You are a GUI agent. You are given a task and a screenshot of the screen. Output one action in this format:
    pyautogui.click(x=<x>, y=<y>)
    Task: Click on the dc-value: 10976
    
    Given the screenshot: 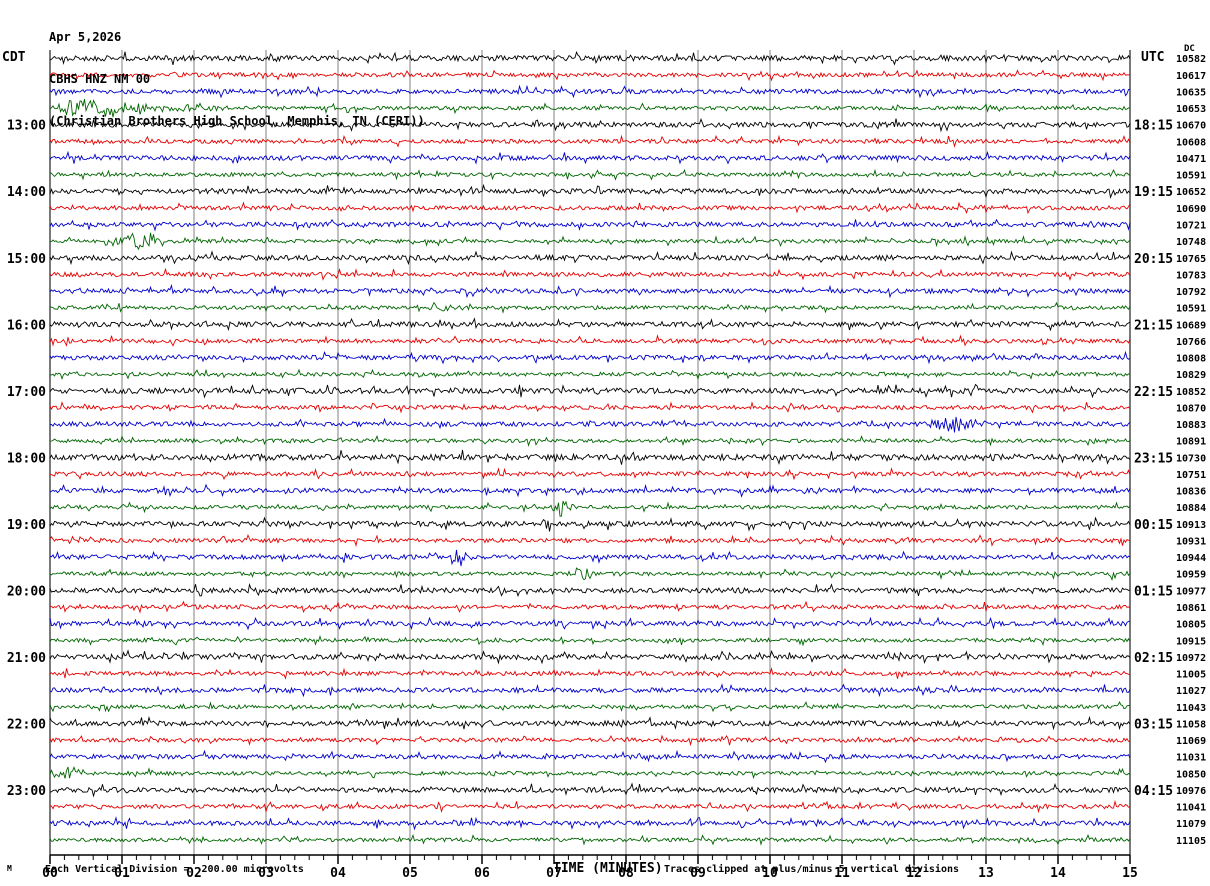 What is the action you would take?
    pyautogui.click(x=1191, y=791)
    